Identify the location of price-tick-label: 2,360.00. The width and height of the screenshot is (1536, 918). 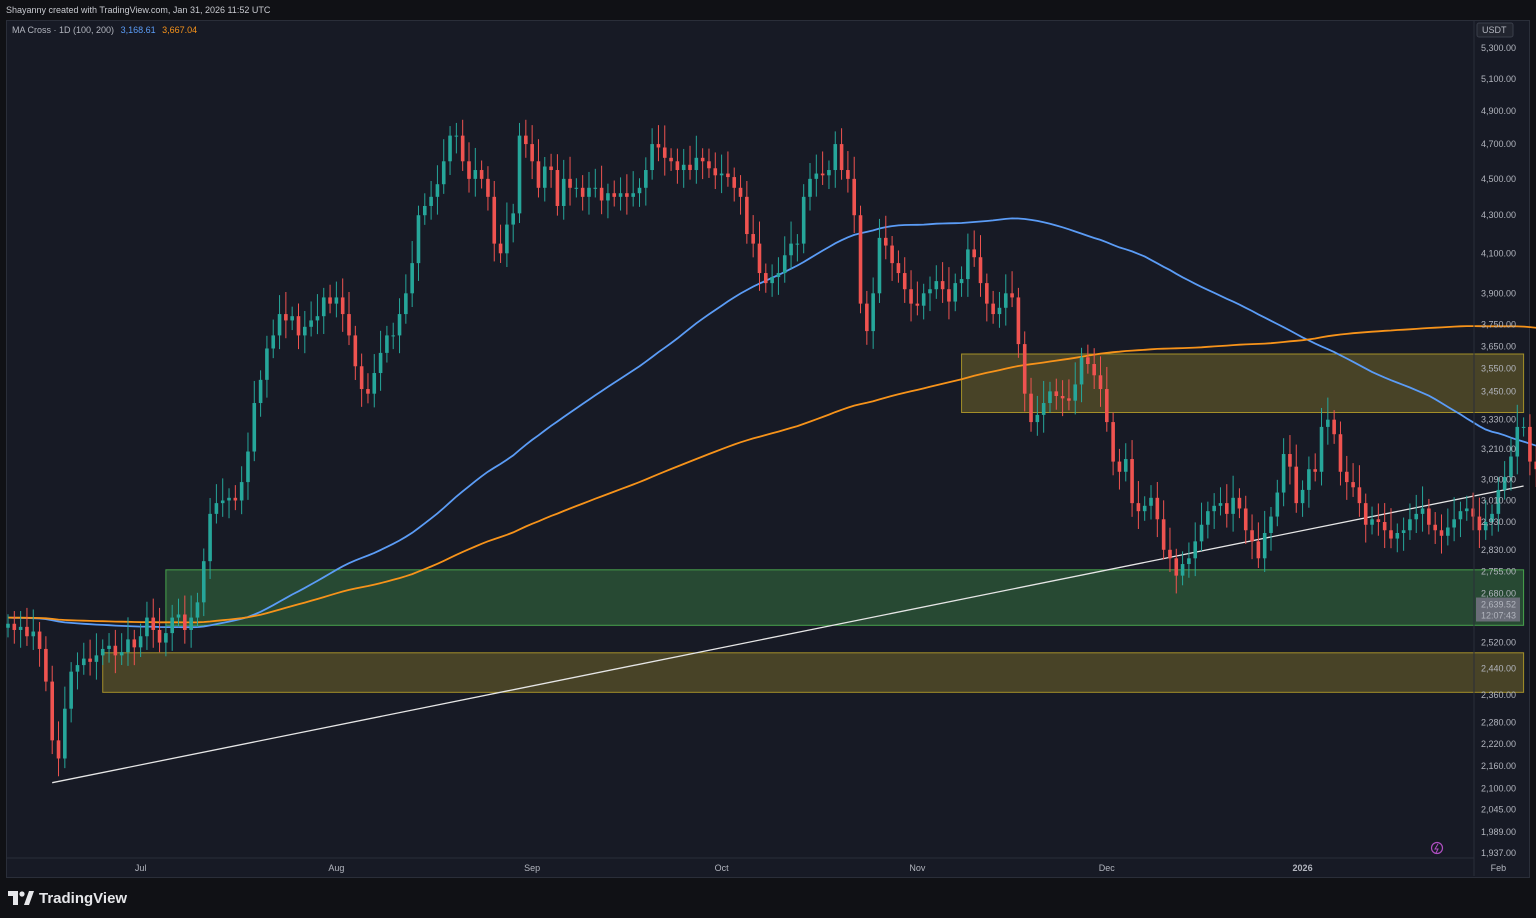
(1498, 695).